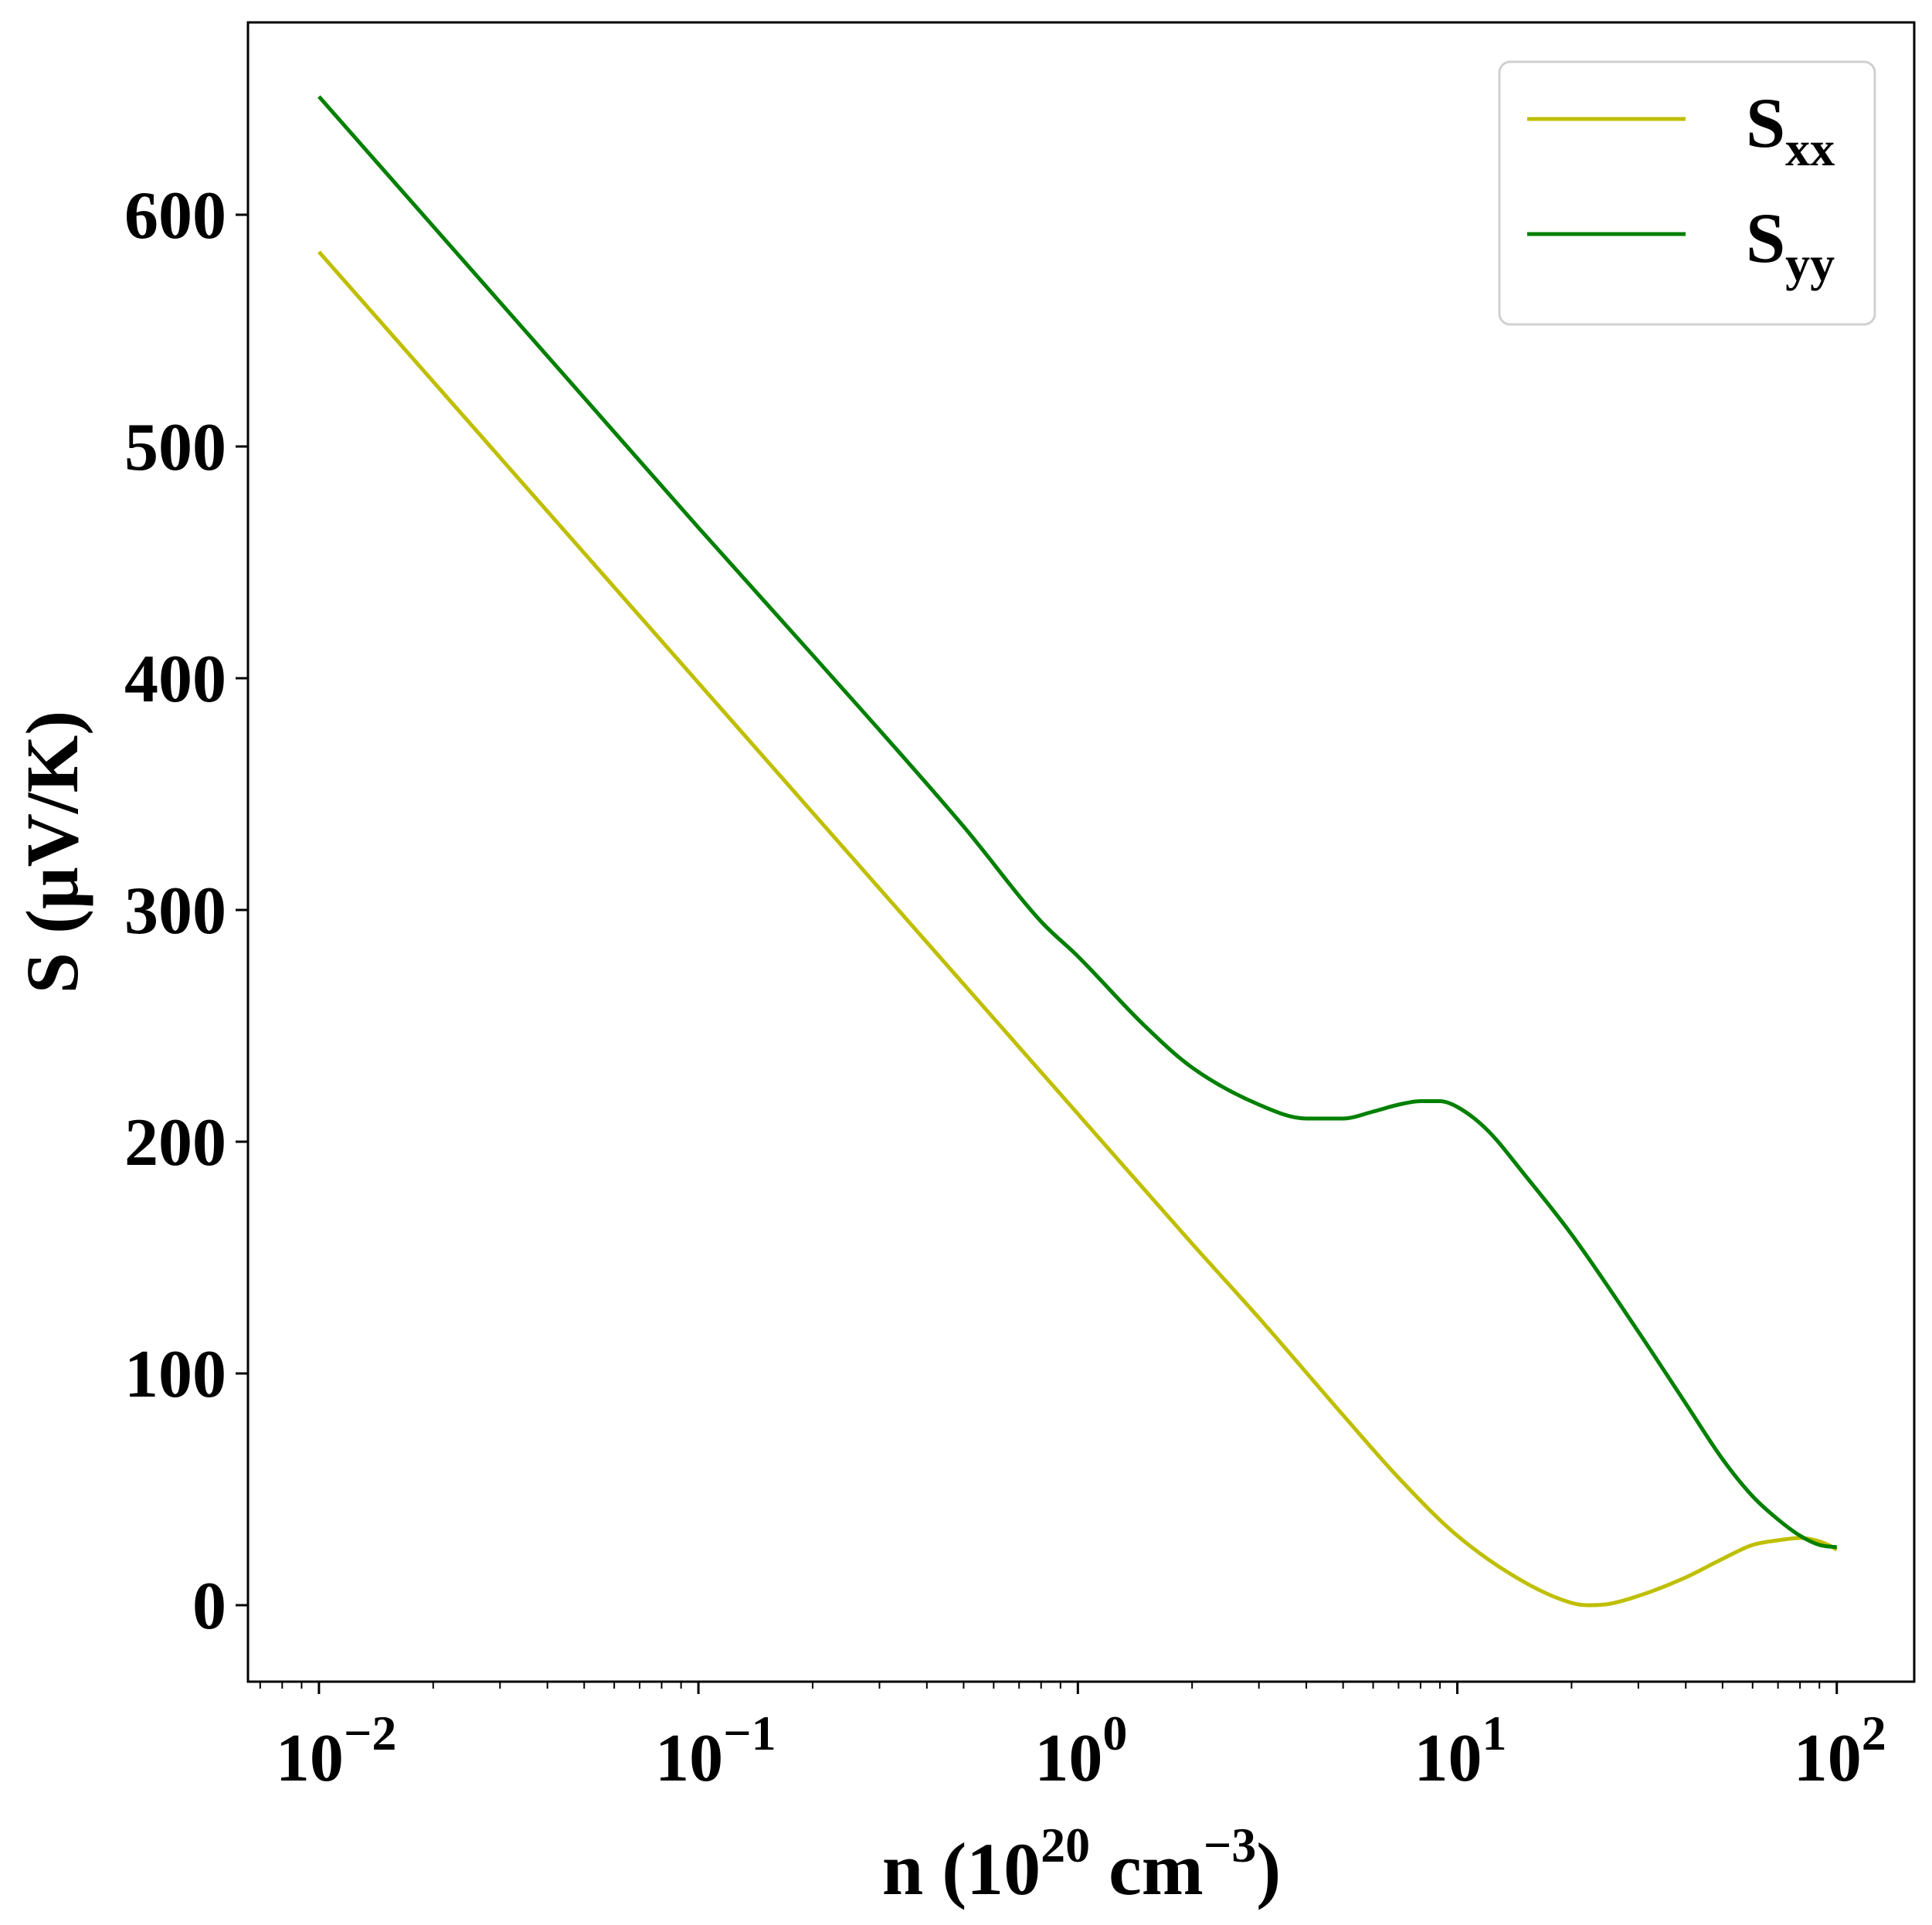  I want to click on y-tick-label: 600, so click(175, 215).